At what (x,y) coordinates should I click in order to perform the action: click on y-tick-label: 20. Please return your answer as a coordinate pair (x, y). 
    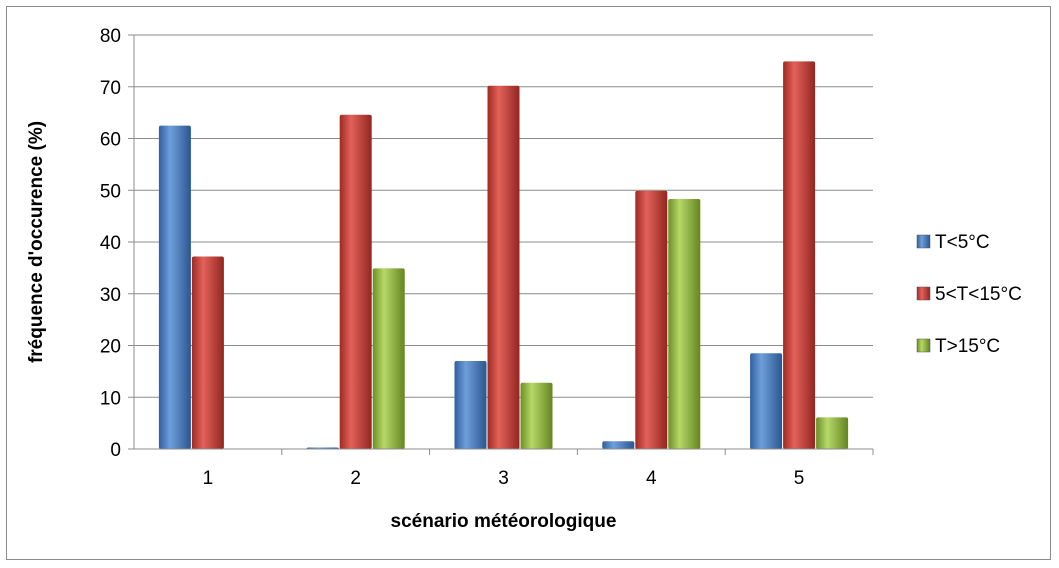
    Looking at the image, I should click on (110, 347).